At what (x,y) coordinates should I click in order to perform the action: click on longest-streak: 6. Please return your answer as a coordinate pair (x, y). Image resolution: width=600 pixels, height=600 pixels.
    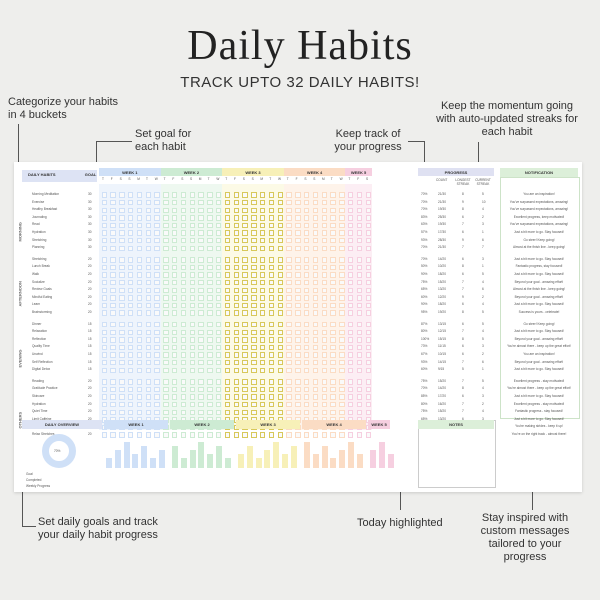
    Looking at the image, I should click on (463, 346).